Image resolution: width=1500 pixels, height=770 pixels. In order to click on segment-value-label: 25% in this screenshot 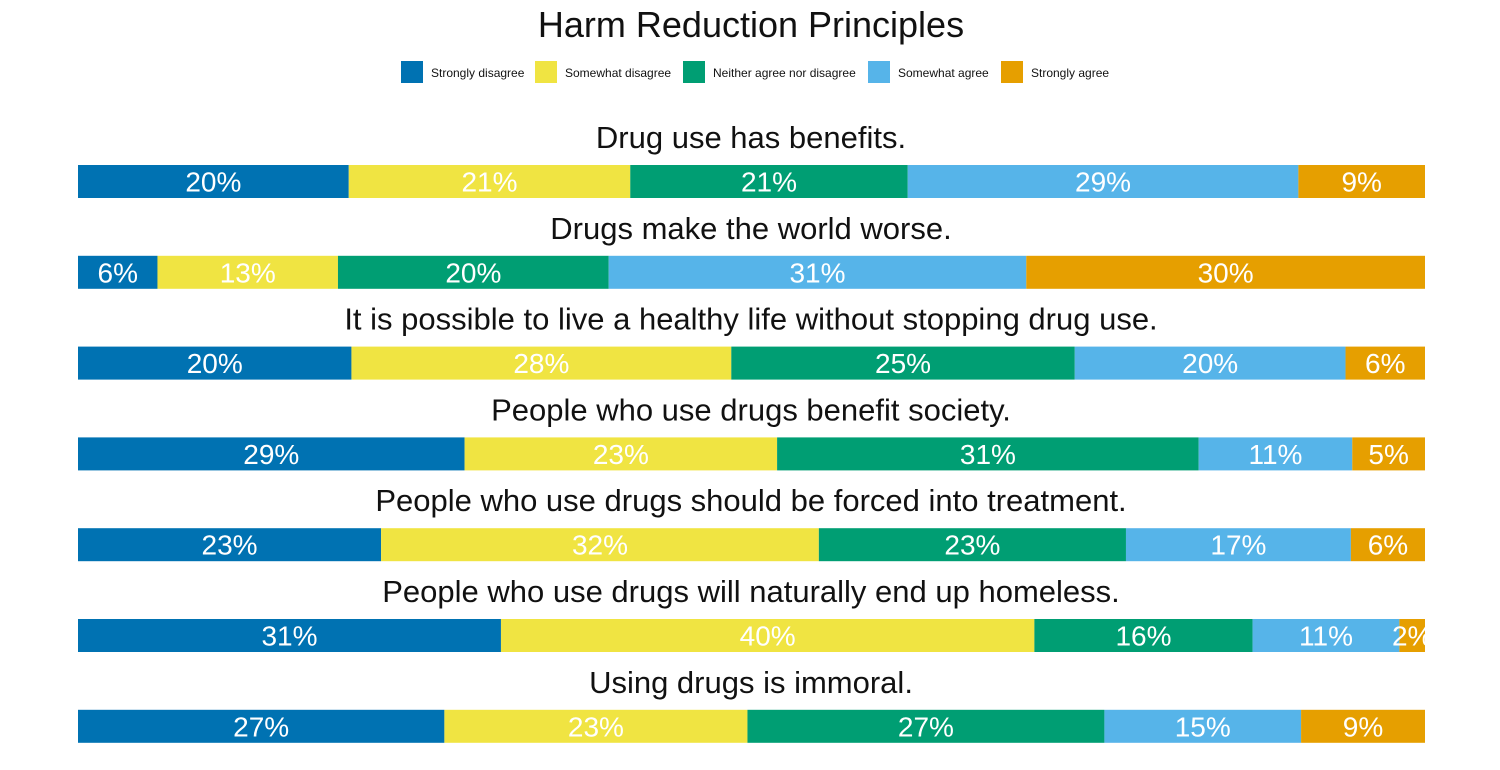, I will do `click(903, 363)`.